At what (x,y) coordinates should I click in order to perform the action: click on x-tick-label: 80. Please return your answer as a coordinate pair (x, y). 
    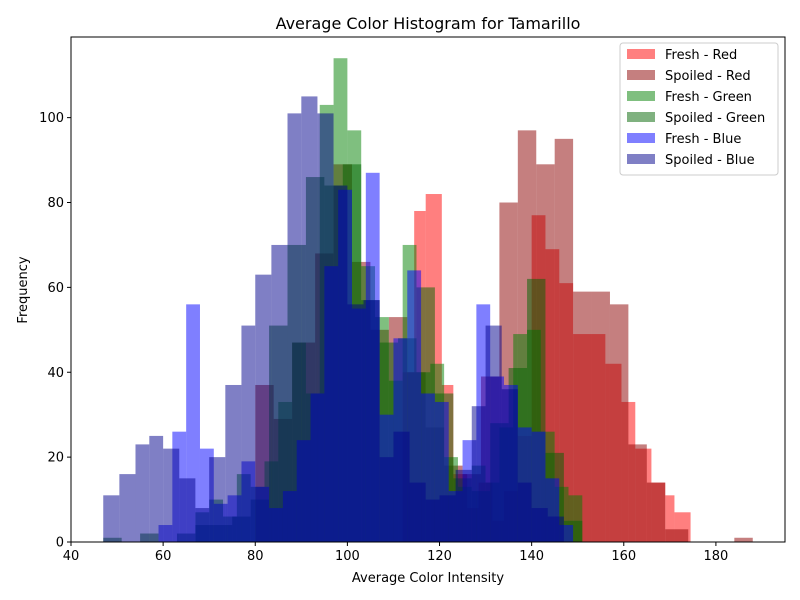
    Looking at the image, I should click on (255, 556).